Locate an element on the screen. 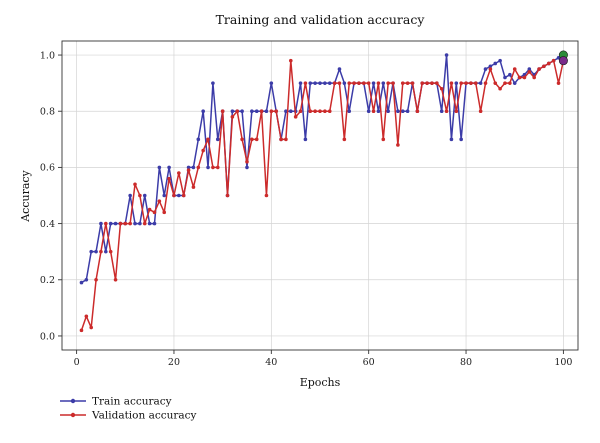 The image size is (600, 443). y-tick-label: 0.0 is located at coordinates (47, 336).